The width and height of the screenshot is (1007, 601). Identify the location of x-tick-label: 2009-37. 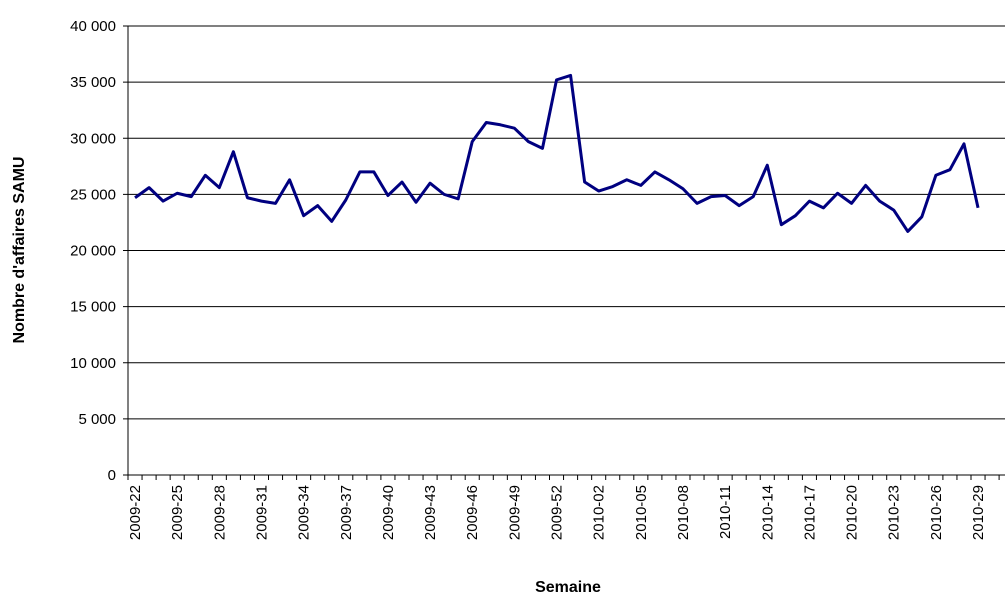
(346, 512).